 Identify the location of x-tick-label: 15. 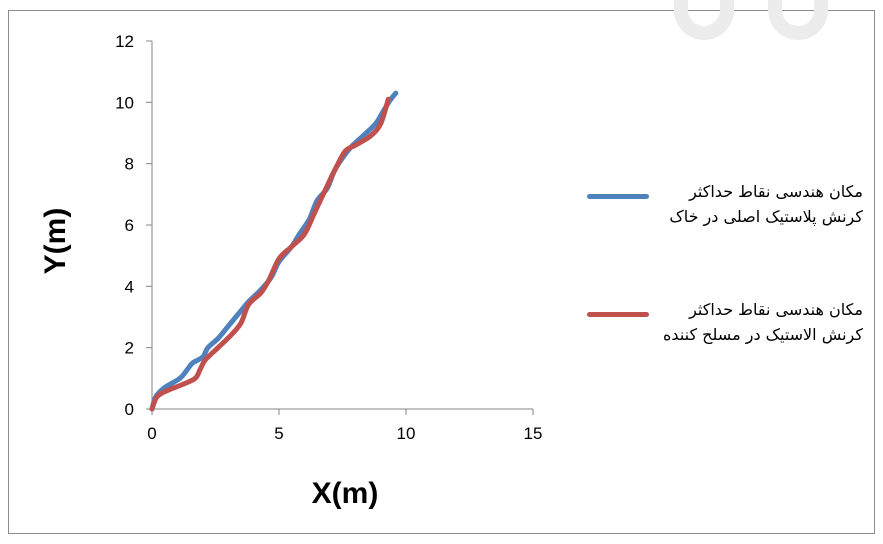
(533, 433).